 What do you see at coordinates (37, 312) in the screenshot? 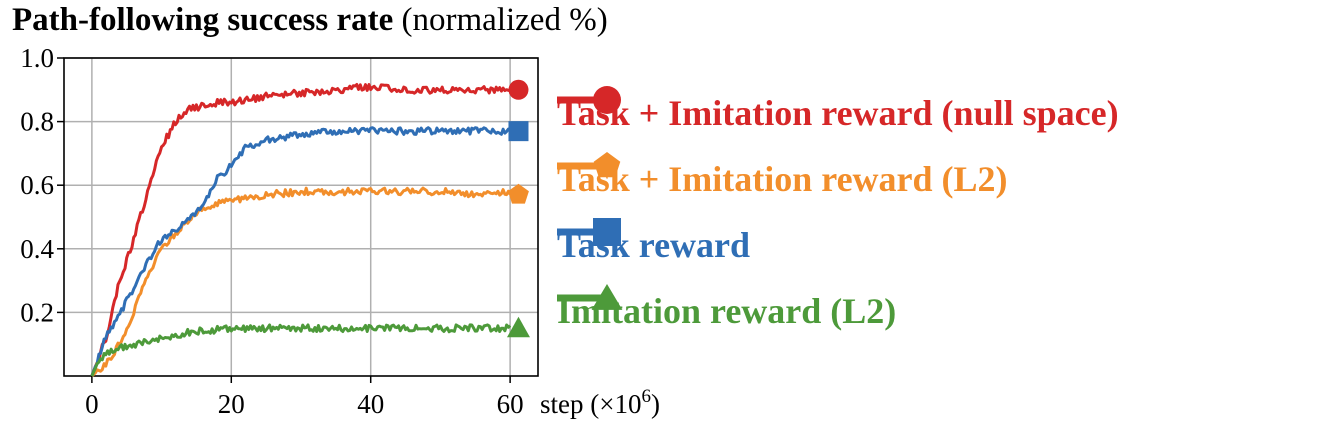
I see `y-tick-label: 0.2` at bounding box center [37, 312].